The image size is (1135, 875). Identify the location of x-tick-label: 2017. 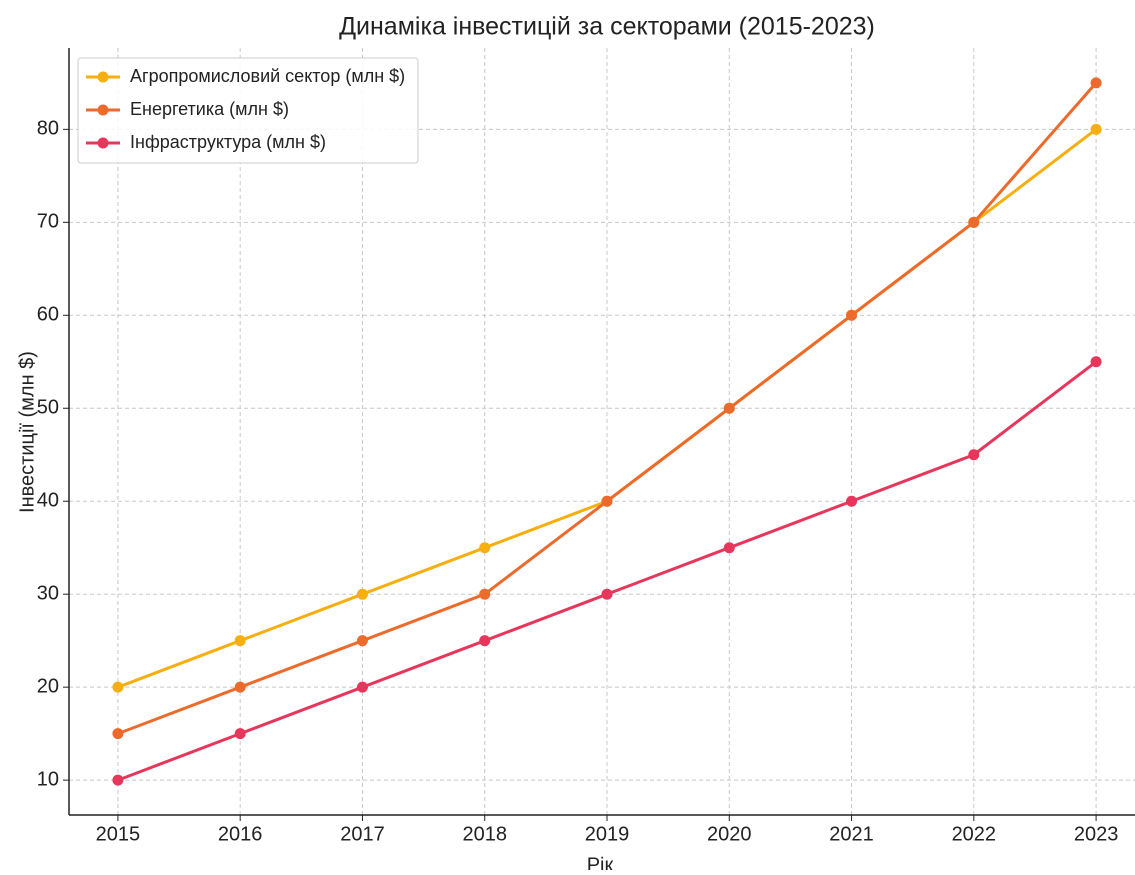
(362, 834).